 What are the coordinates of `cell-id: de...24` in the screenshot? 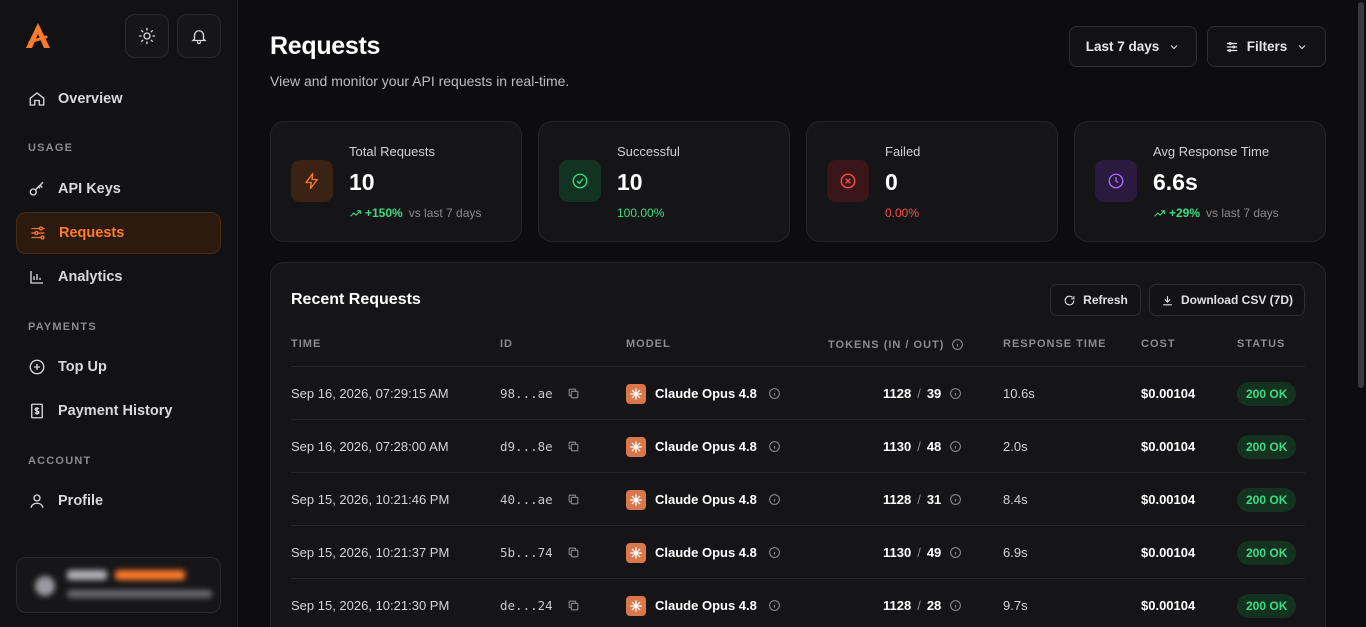 It's located at (540, 603).